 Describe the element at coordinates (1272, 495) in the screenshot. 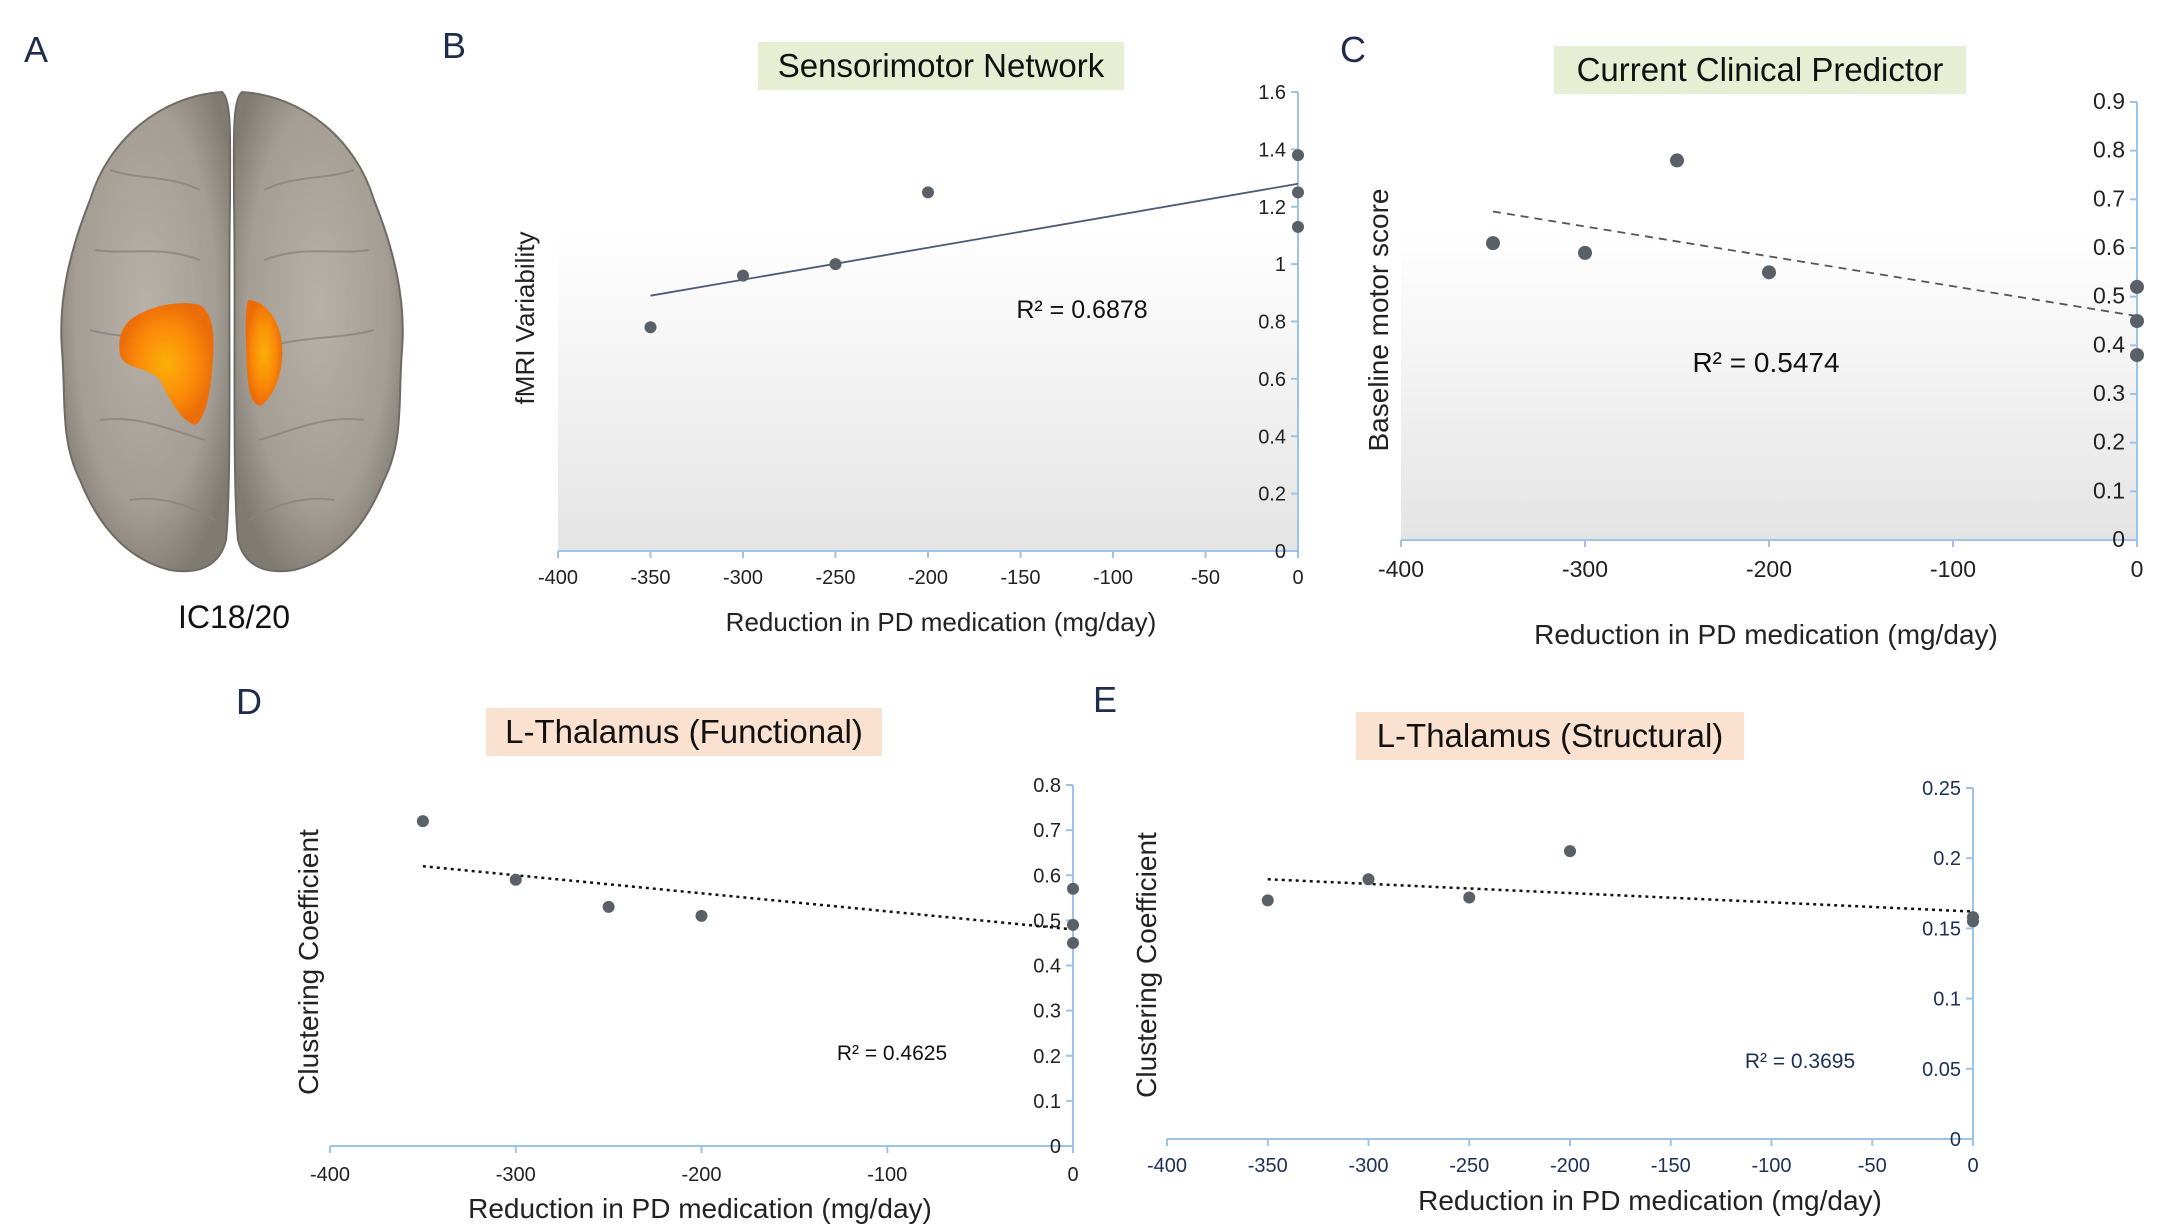

I see `chart-b-y-tick-label: 0.2` at that location.